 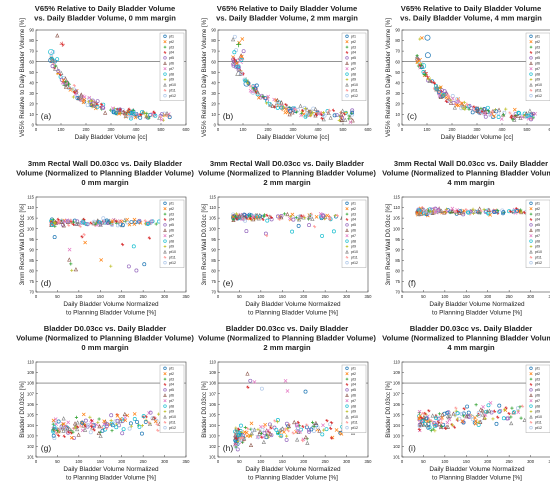 I want to click on chart-title: 0 mm margin, so click(x=105, y=182).